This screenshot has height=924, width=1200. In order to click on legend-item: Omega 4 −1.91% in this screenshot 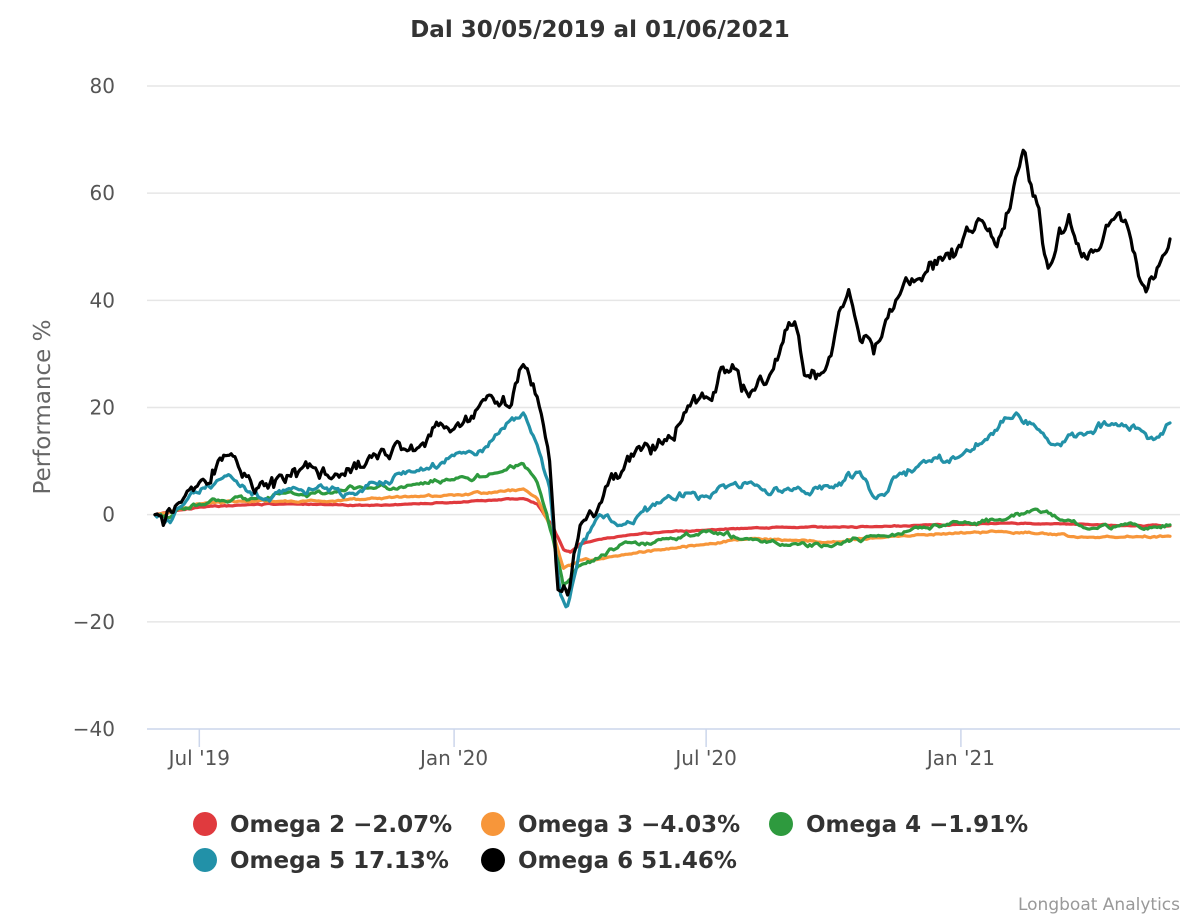, I will do `click(898, 825)`.